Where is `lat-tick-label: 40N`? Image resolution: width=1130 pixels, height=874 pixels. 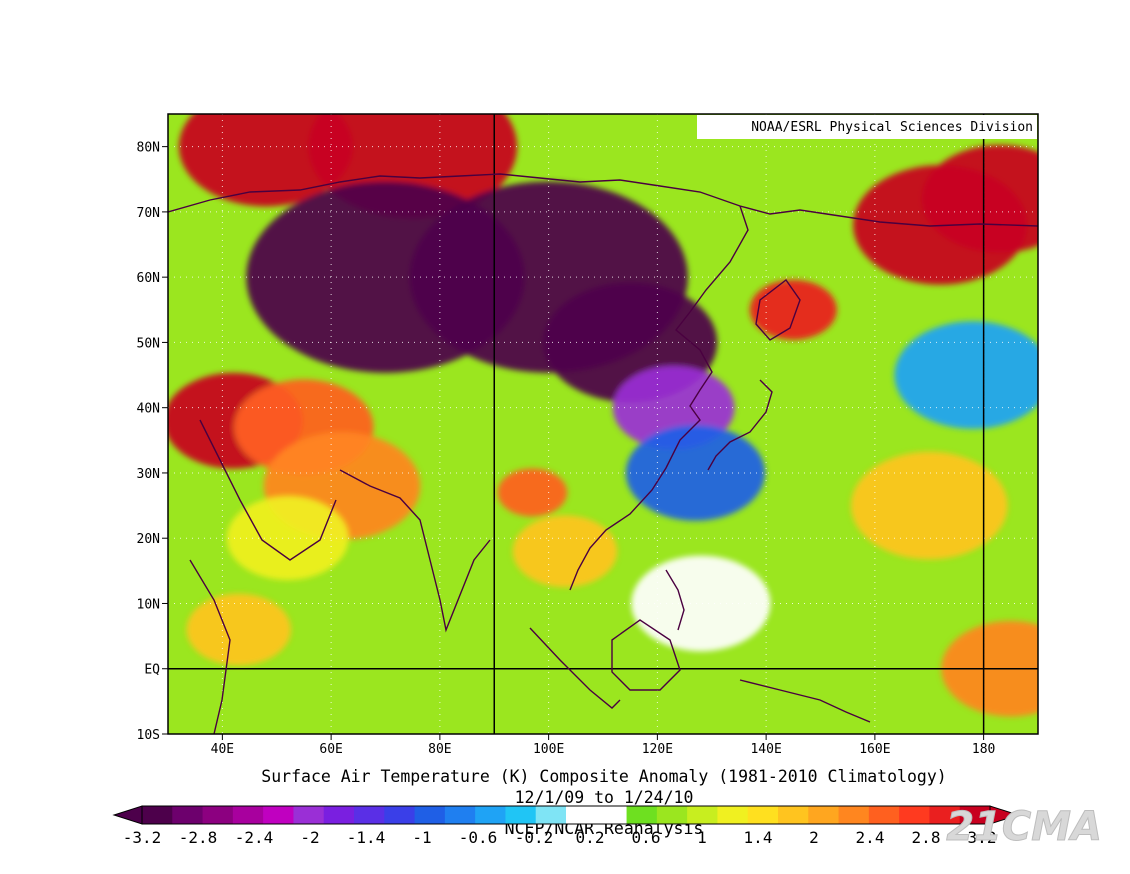
lat-tick-label: 40N is located at coordinates (148, 409).